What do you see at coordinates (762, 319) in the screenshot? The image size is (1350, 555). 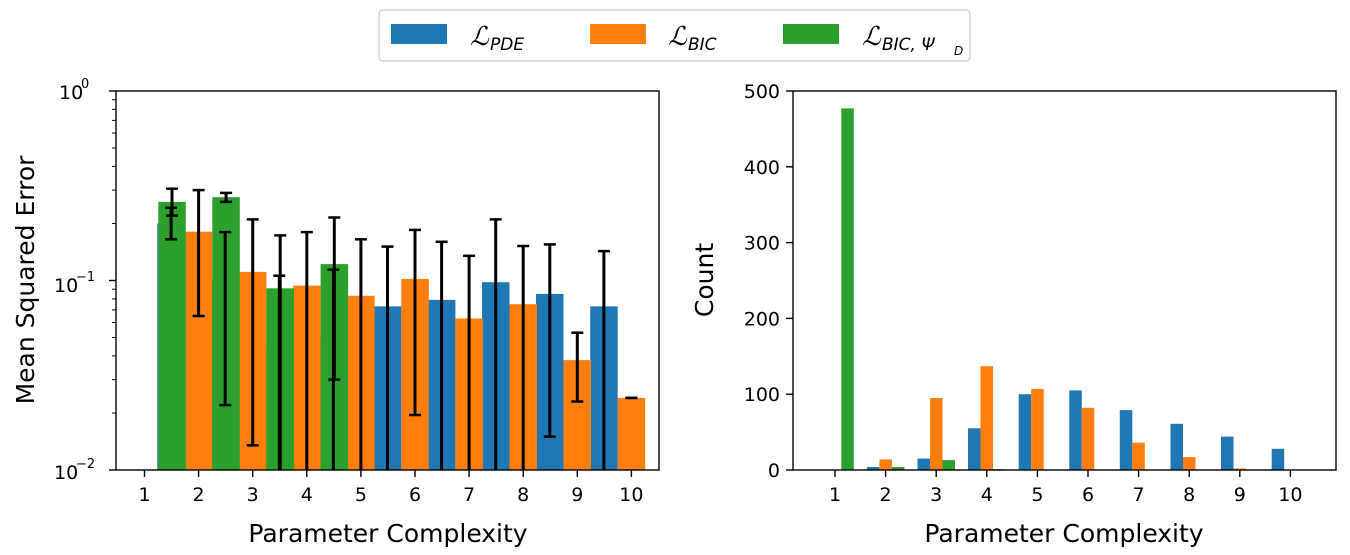 I see `right-ytick-label-200: 200` at bounding box center [762, 319].